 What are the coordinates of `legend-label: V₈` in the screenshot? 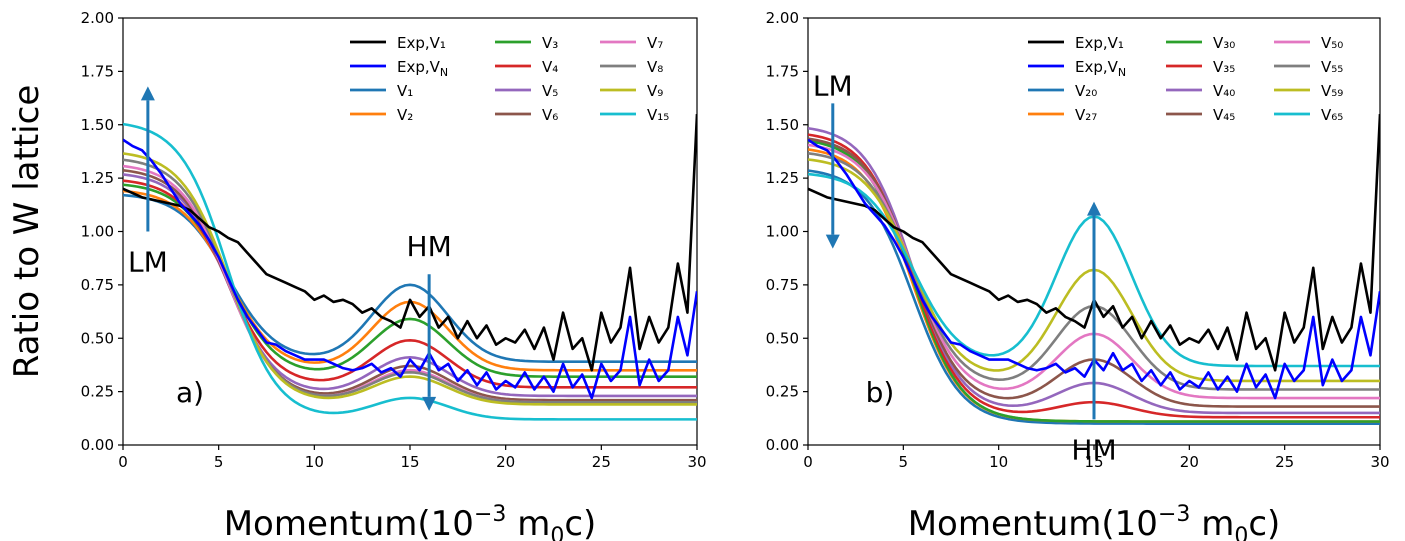 It's located at (655, 67).